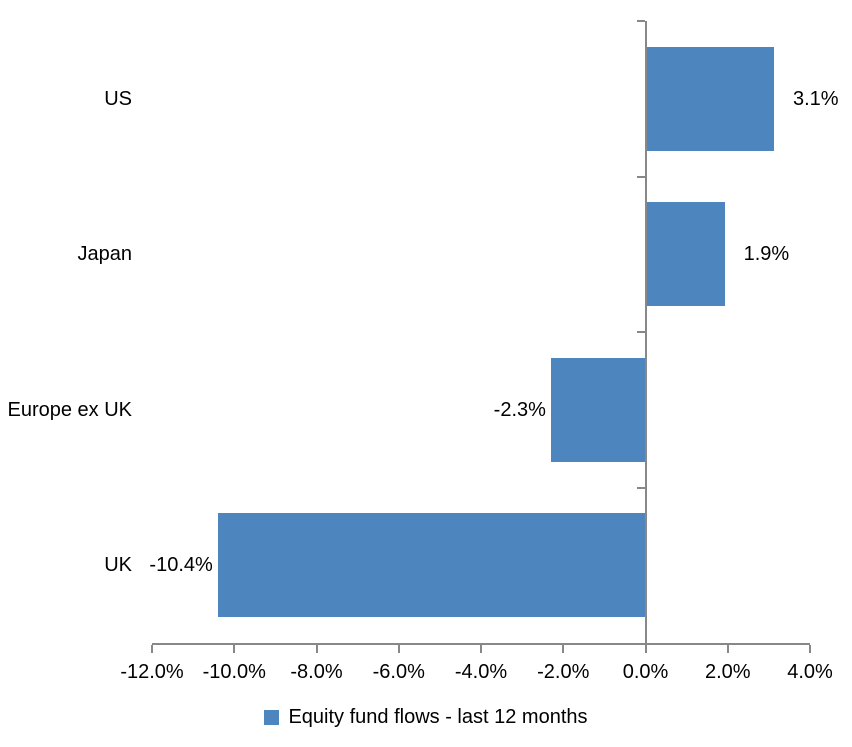 The image size is (852, 747). I want to click on y-axis-line, so click(645, 332).